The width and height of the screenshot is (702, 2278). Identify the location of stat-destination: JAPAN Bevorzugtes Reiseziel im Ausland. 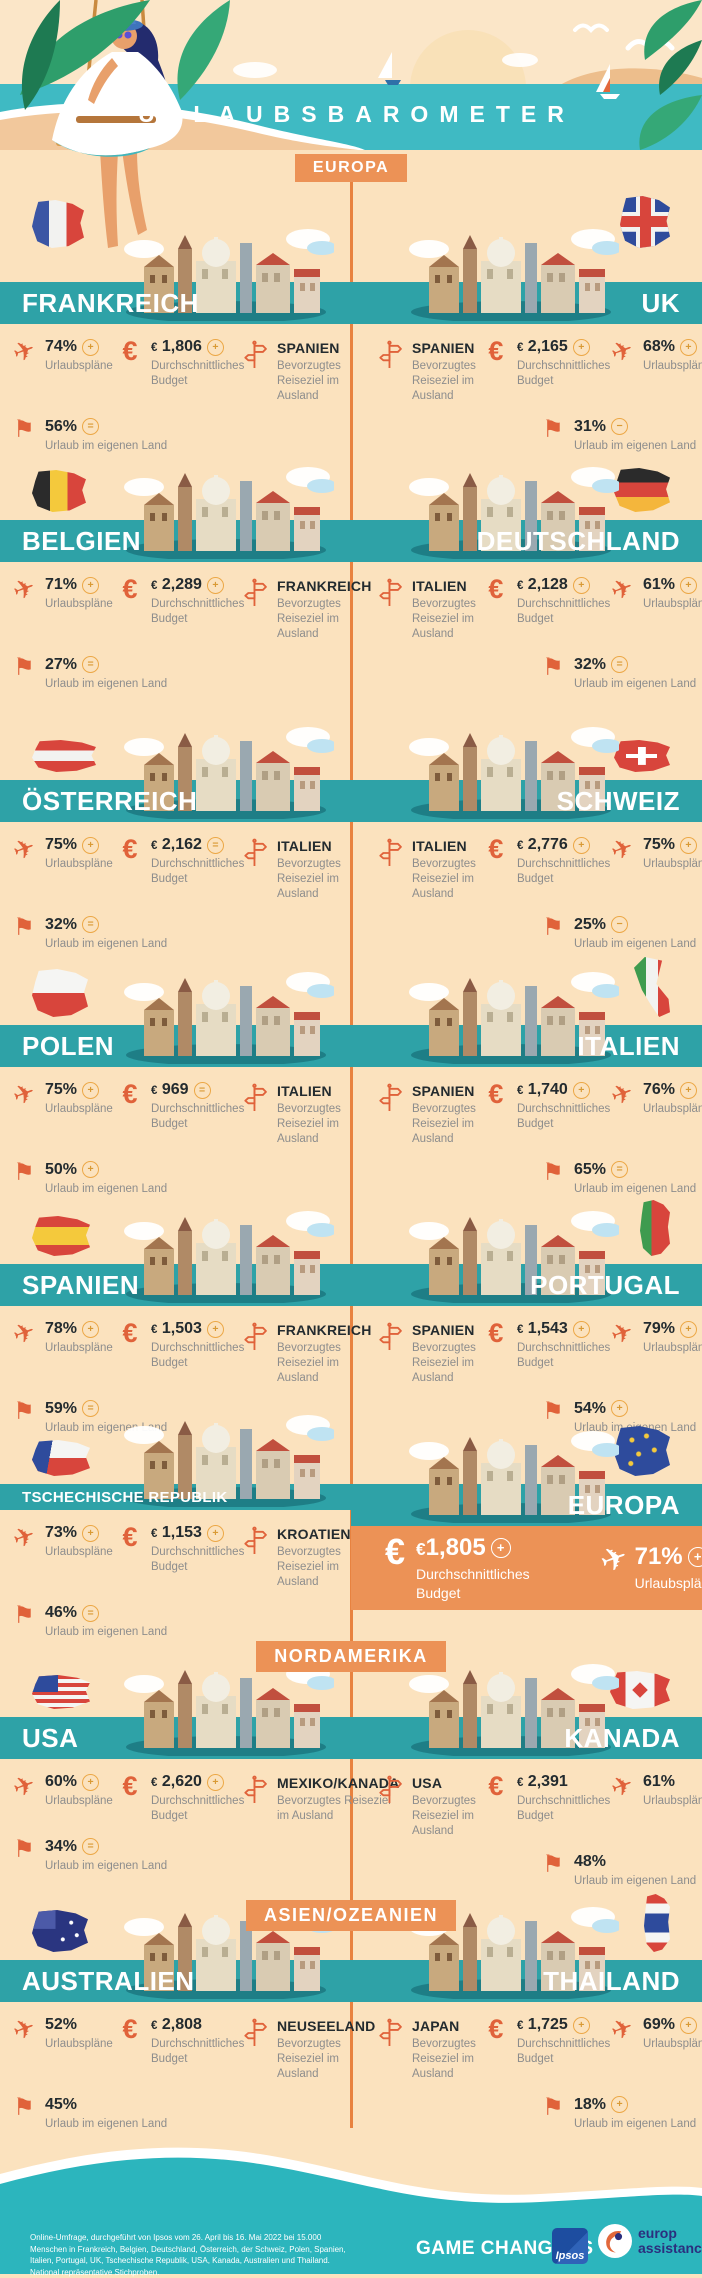
(426, 2049).